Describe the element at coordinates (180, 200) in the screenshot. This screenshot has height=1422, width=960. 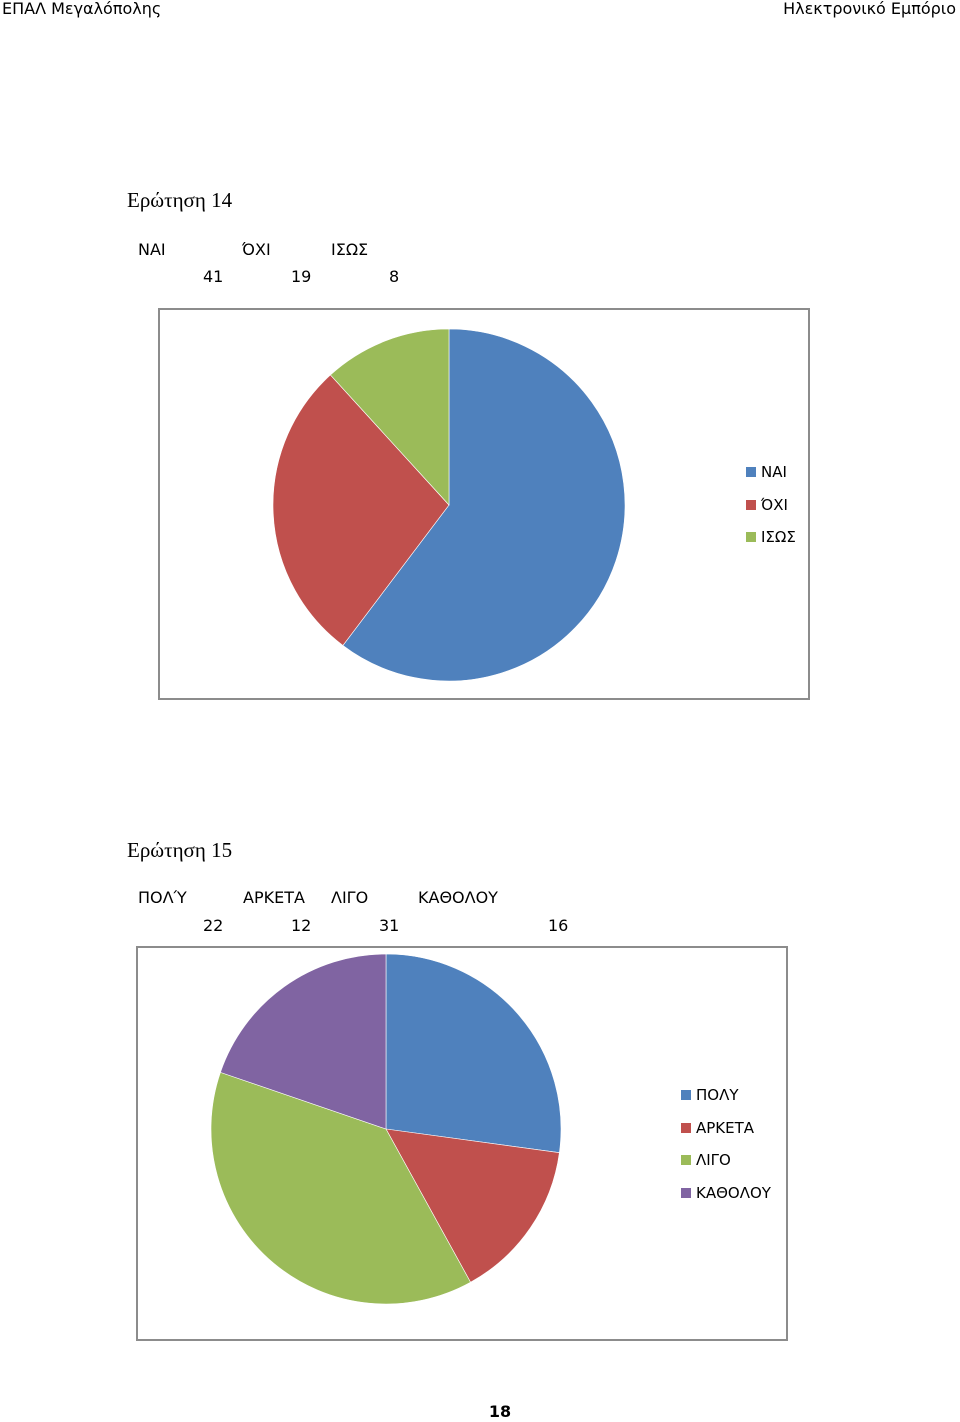
I see `question-14-title: Ερώτηση 14` at that location.